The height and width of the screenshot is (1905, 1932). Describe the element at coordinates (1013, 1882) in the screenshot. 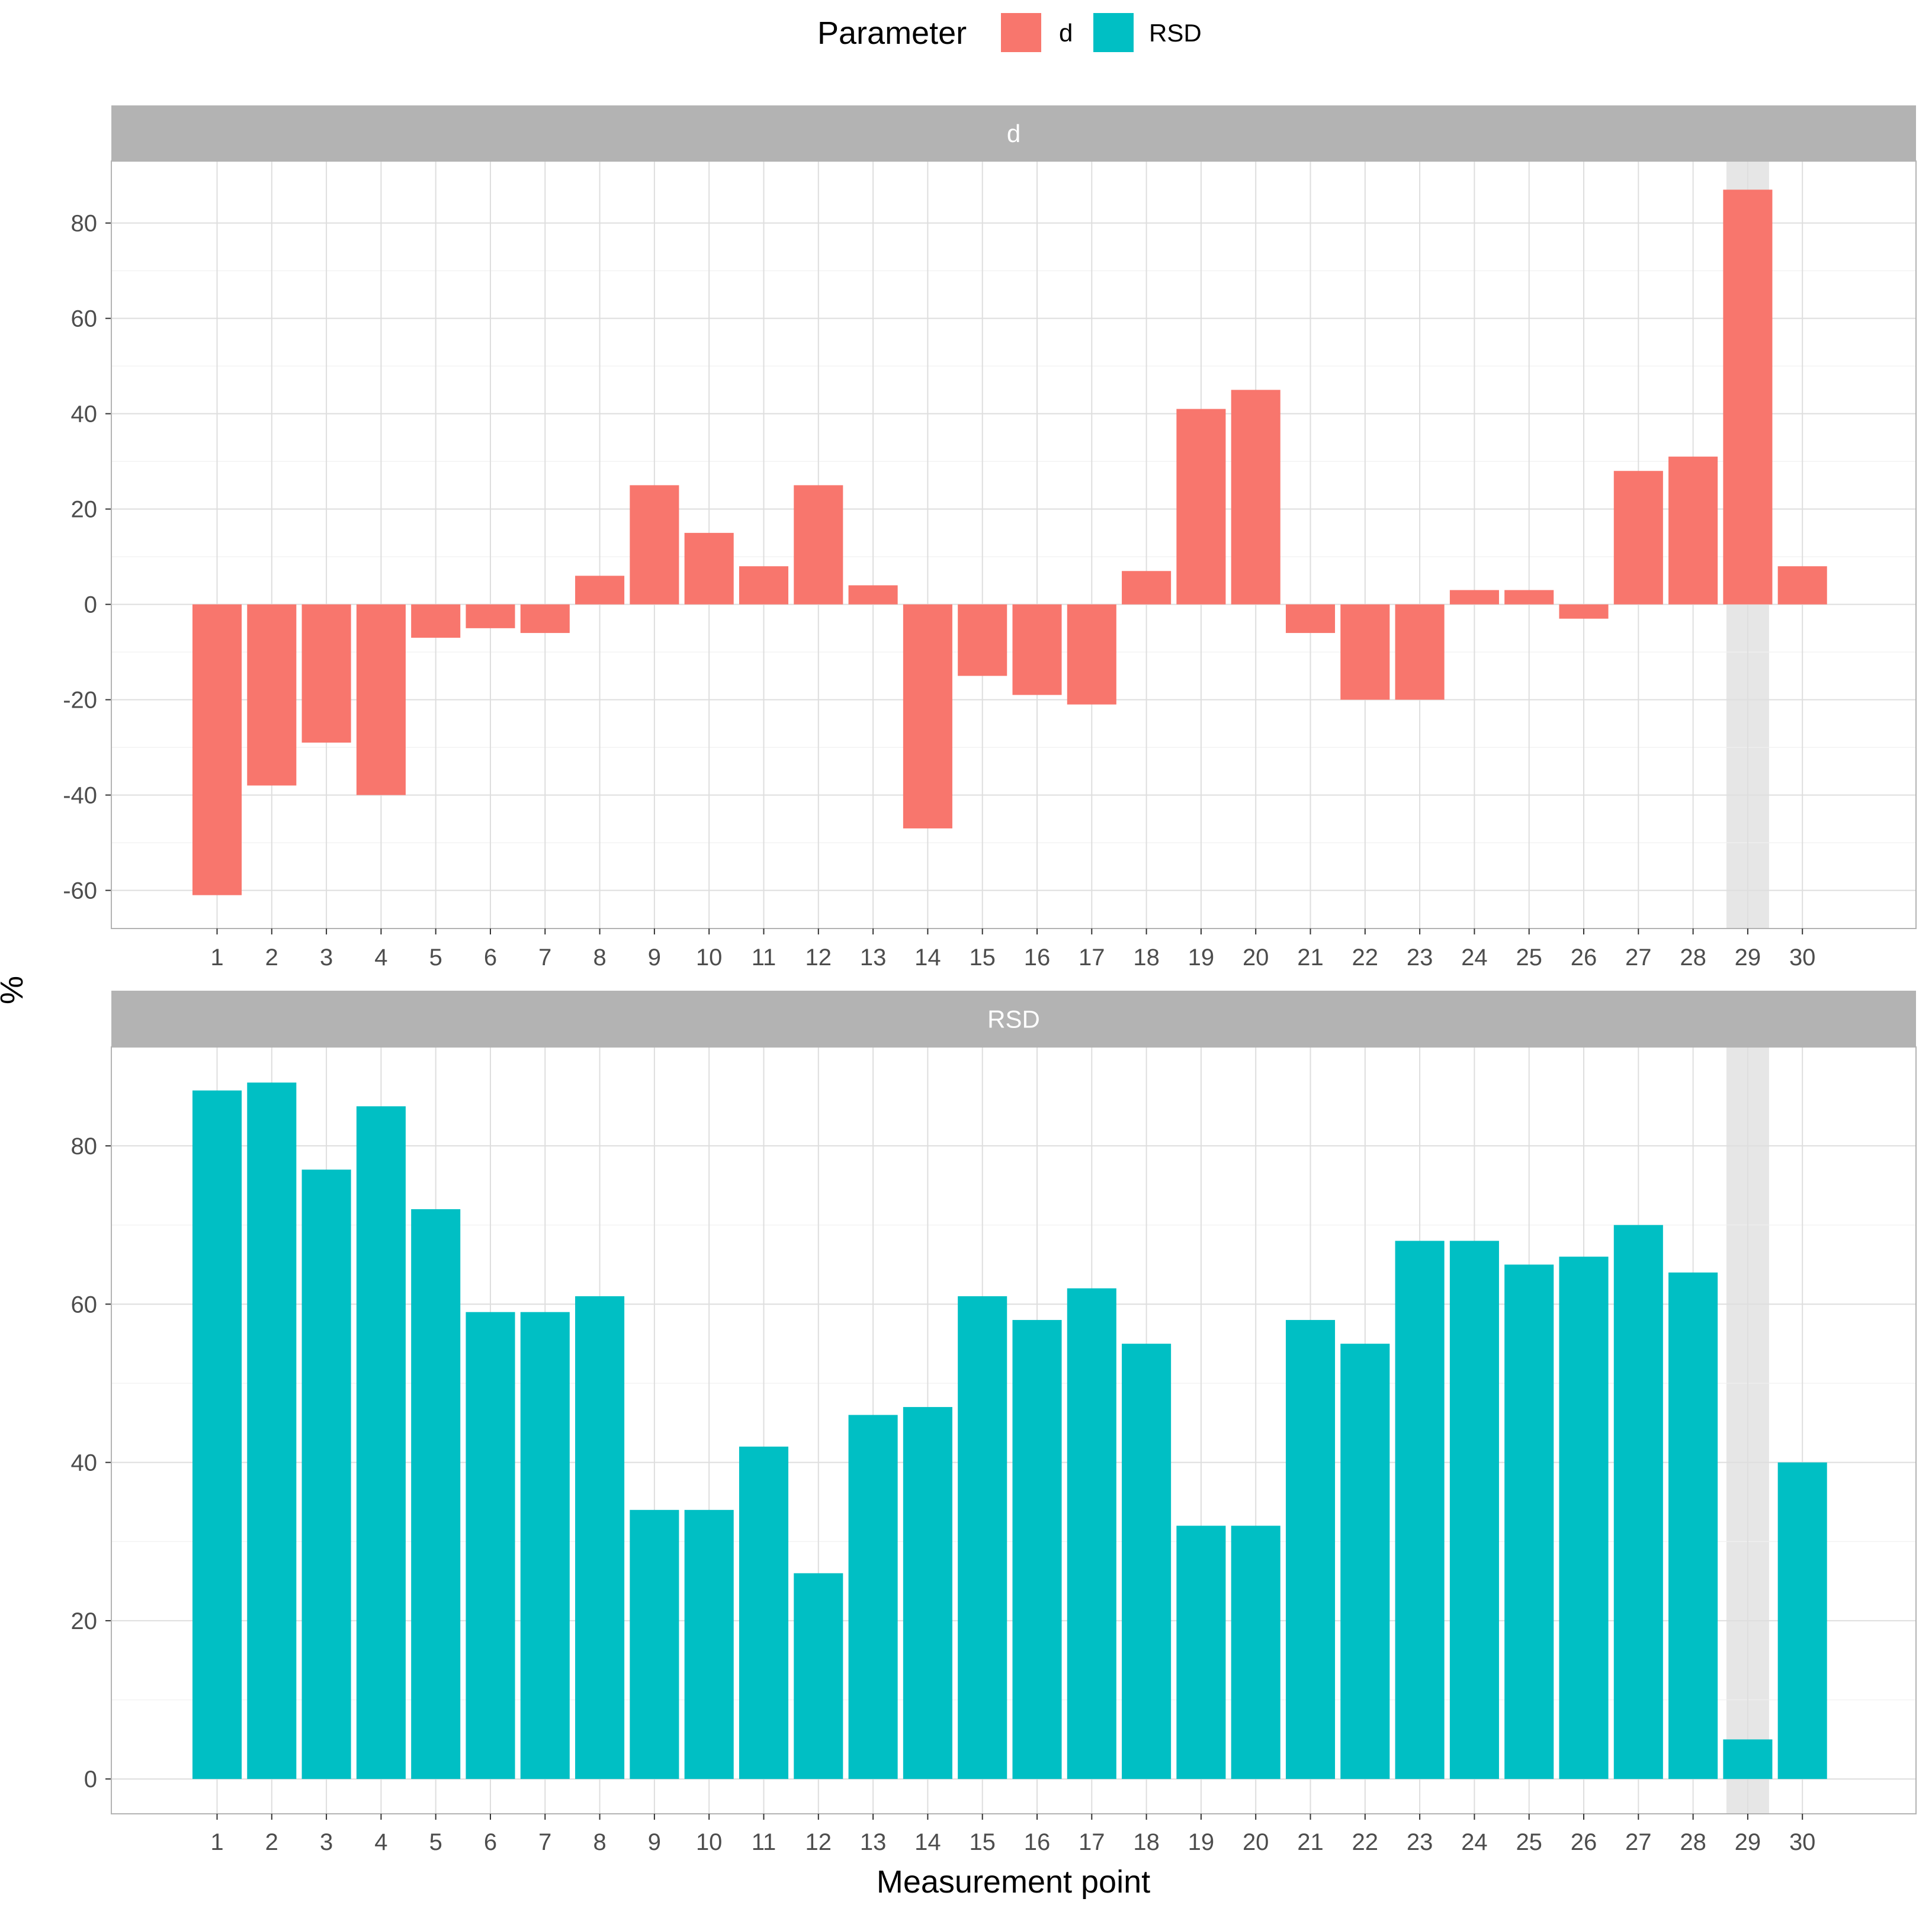

I see `x-axis-title: Measurement point` at that location.